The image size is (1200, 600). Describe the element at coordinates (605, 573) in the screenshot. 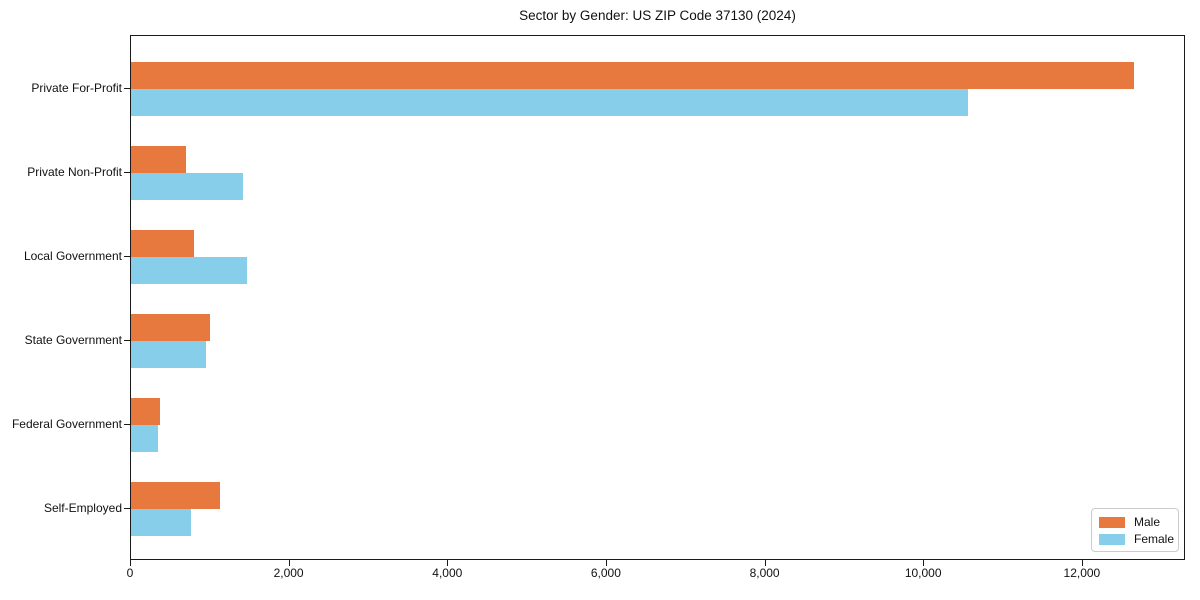

I see `x-tick-label: 6,000` at that location.